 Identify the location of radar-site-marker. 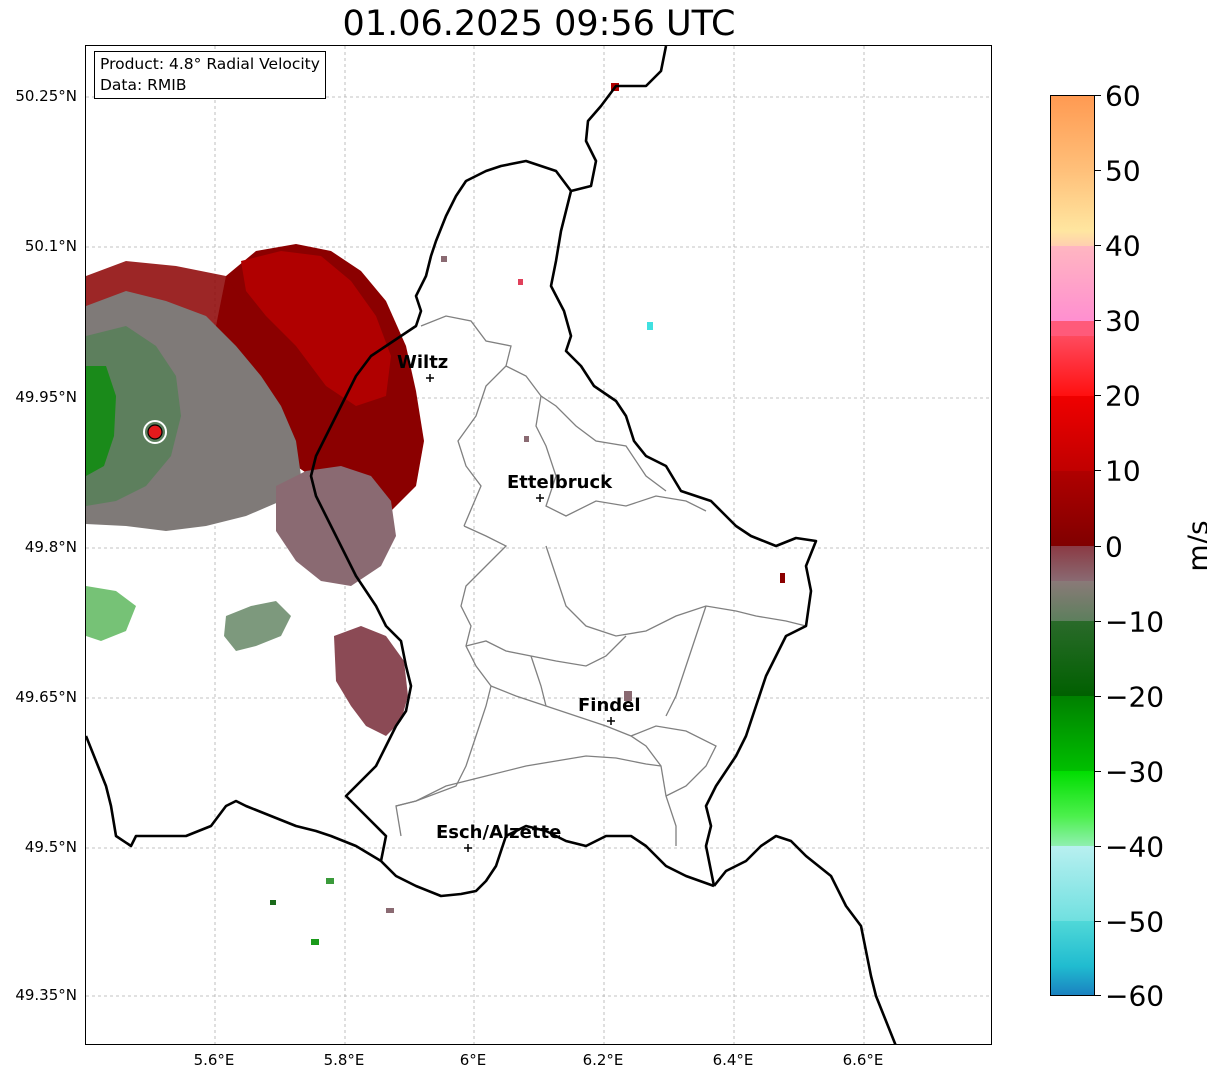
(155, 432).